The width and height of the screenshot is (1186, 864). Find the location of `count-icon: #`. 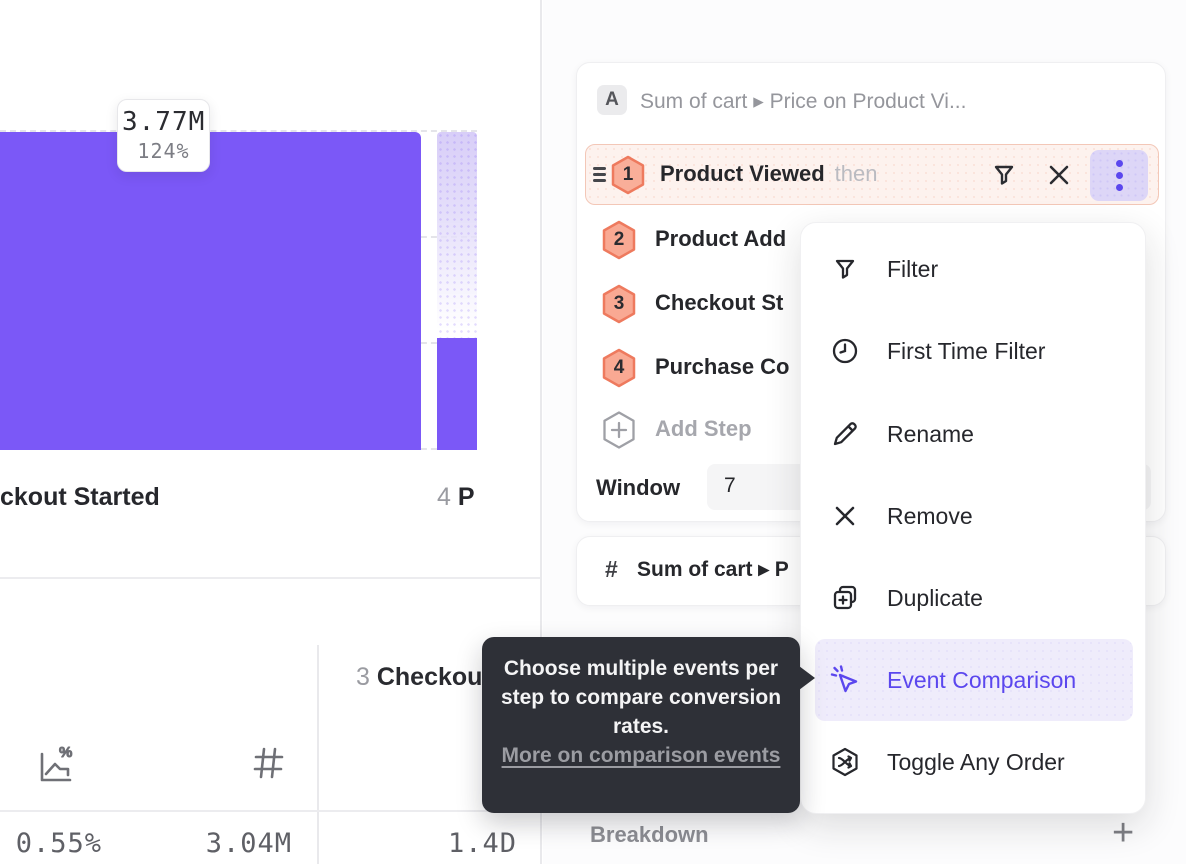

count-icon: # is located at coordinates (611, 569).